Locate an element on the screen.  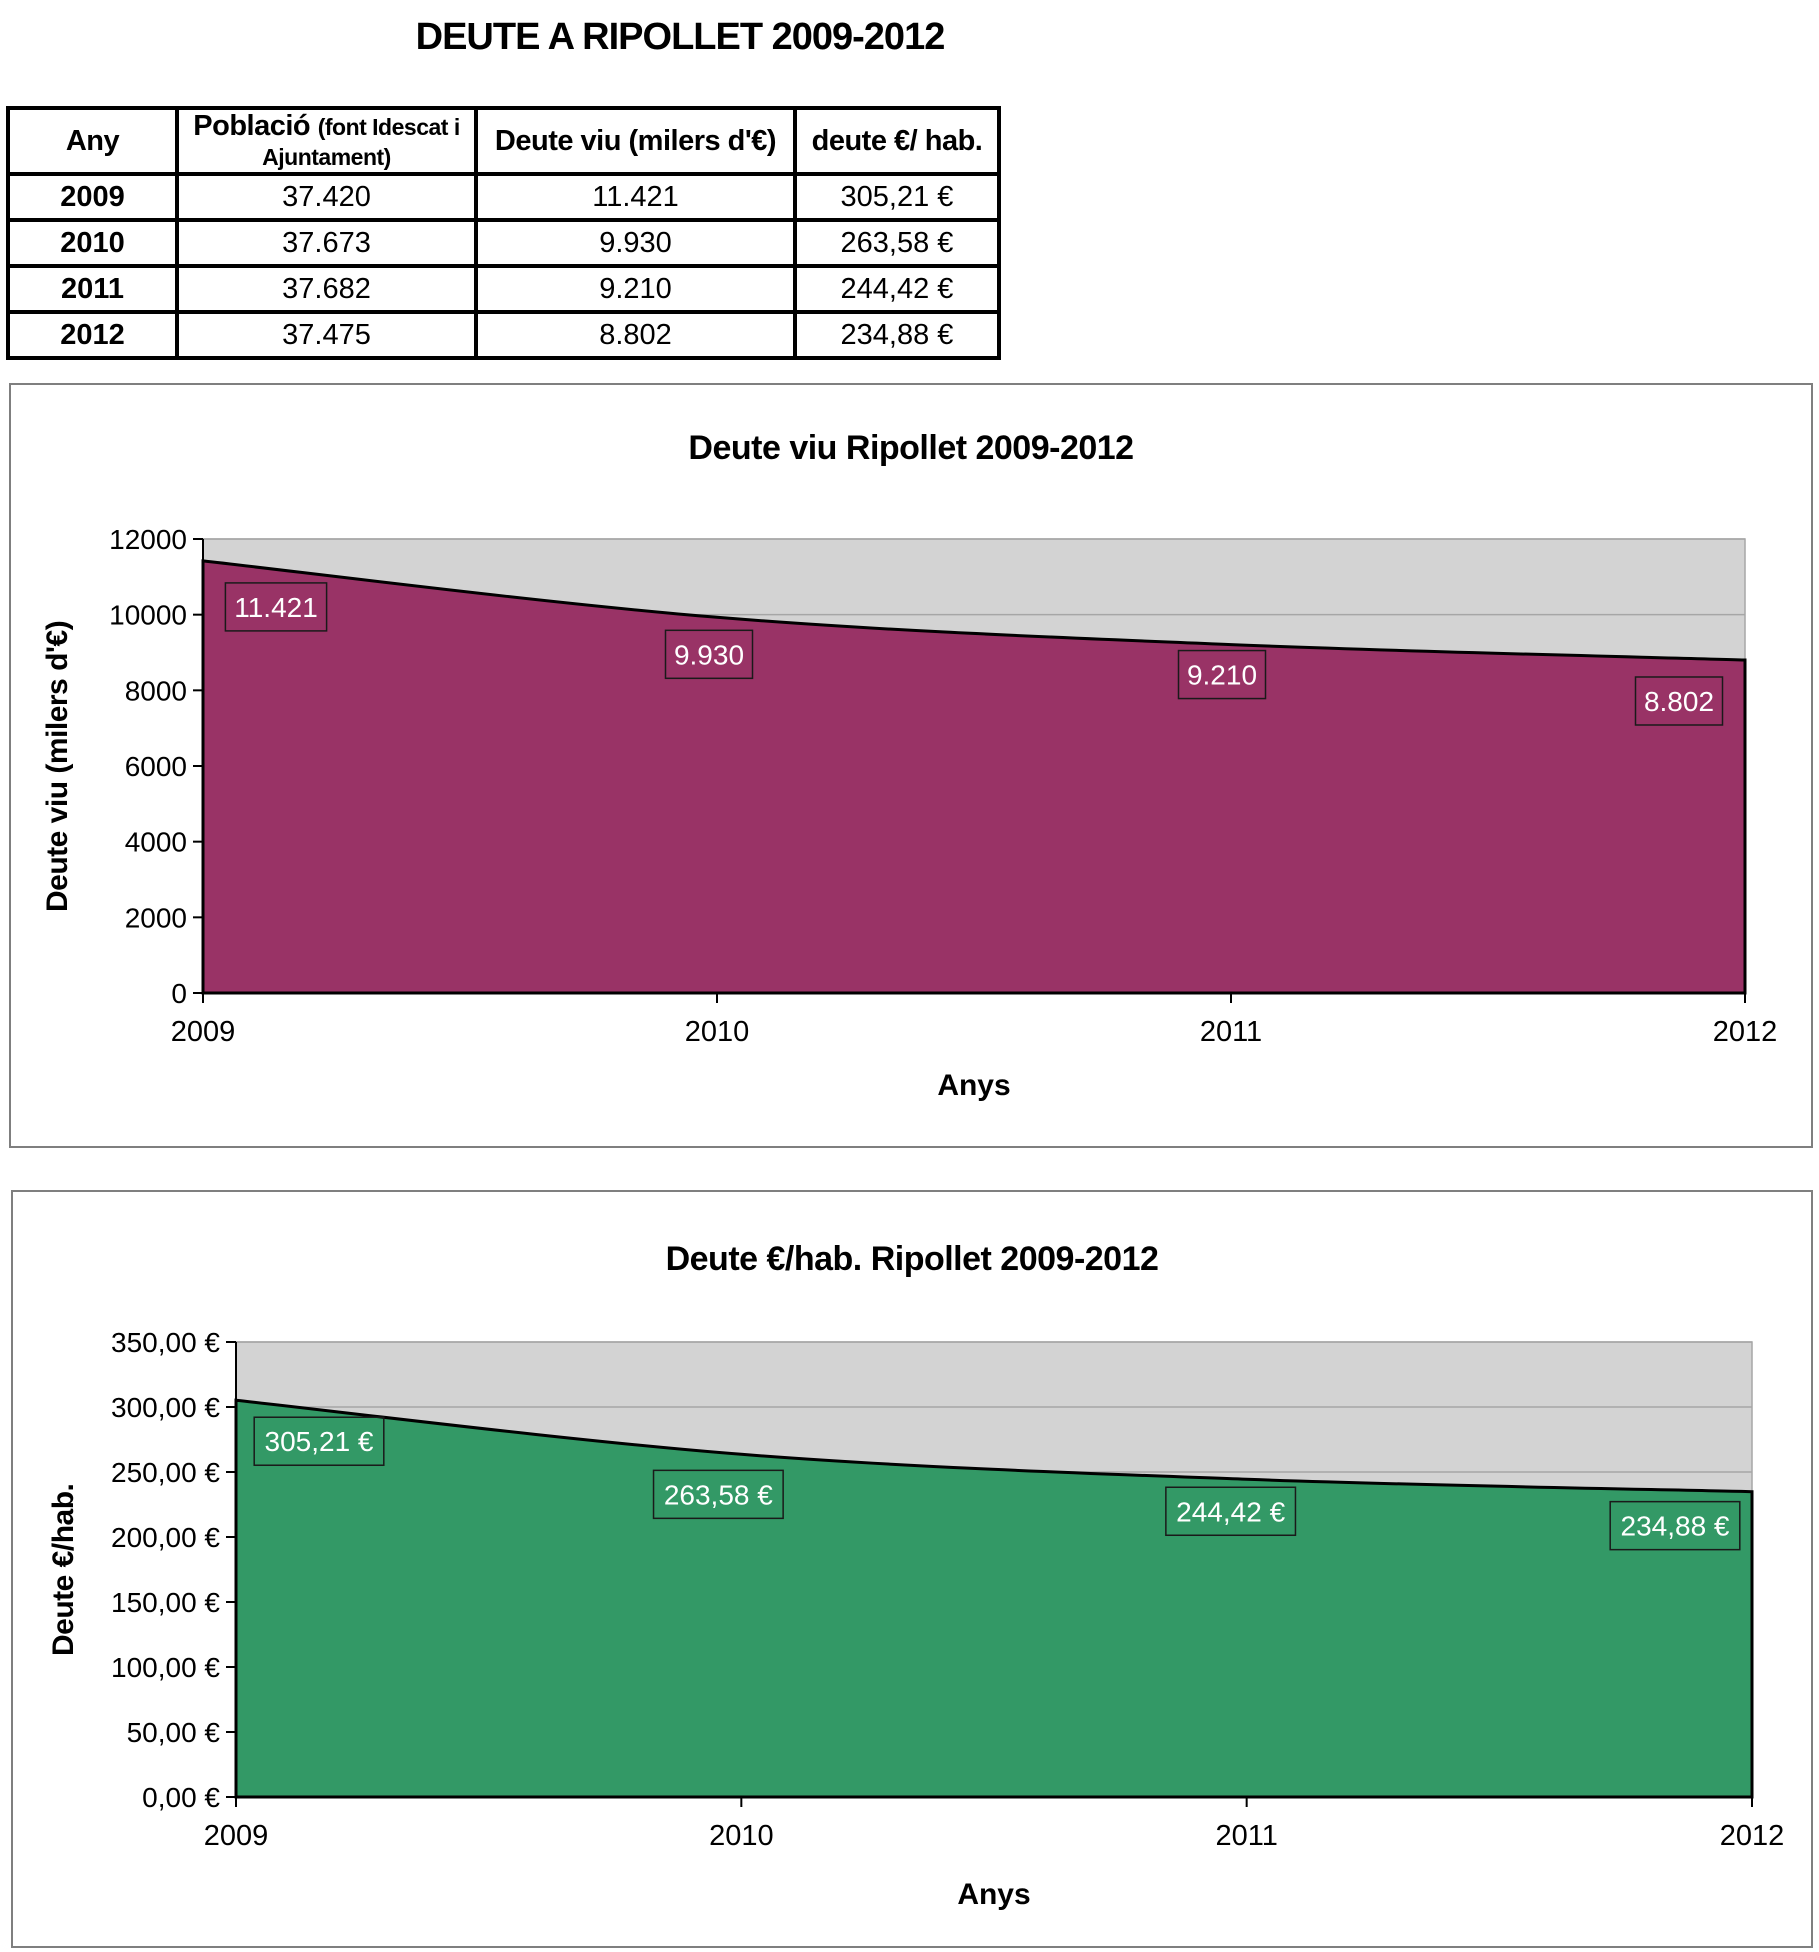
chart-title: Deute viu Ripollet 2009-2012 is located at coordinates (911, 448).